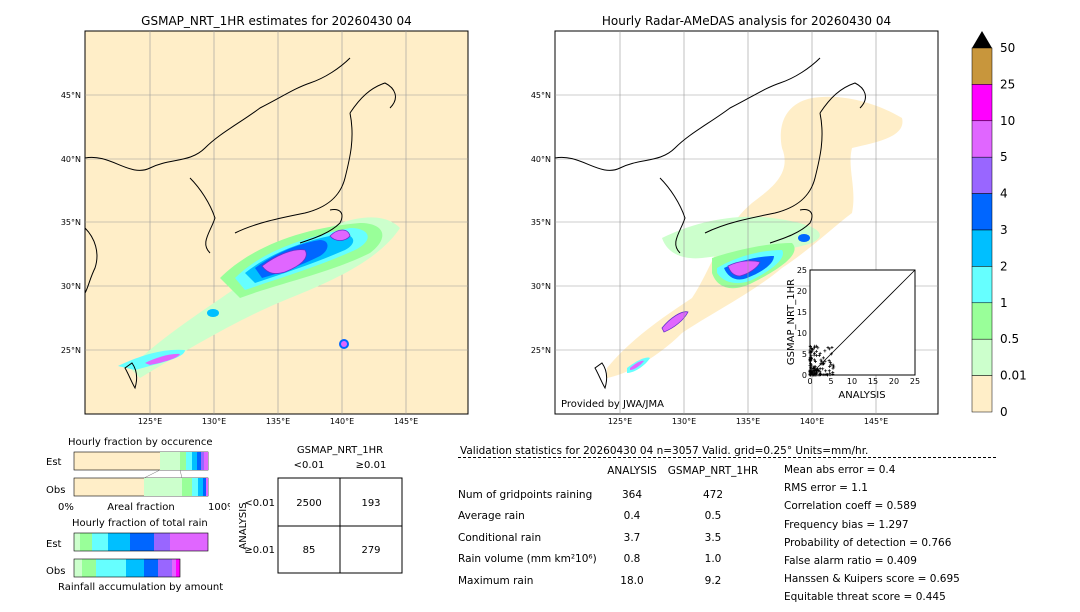 This screenshot has width=1080, height=612. I want to click on score-rmse: RMS error = 1.1, so click(826, 488).